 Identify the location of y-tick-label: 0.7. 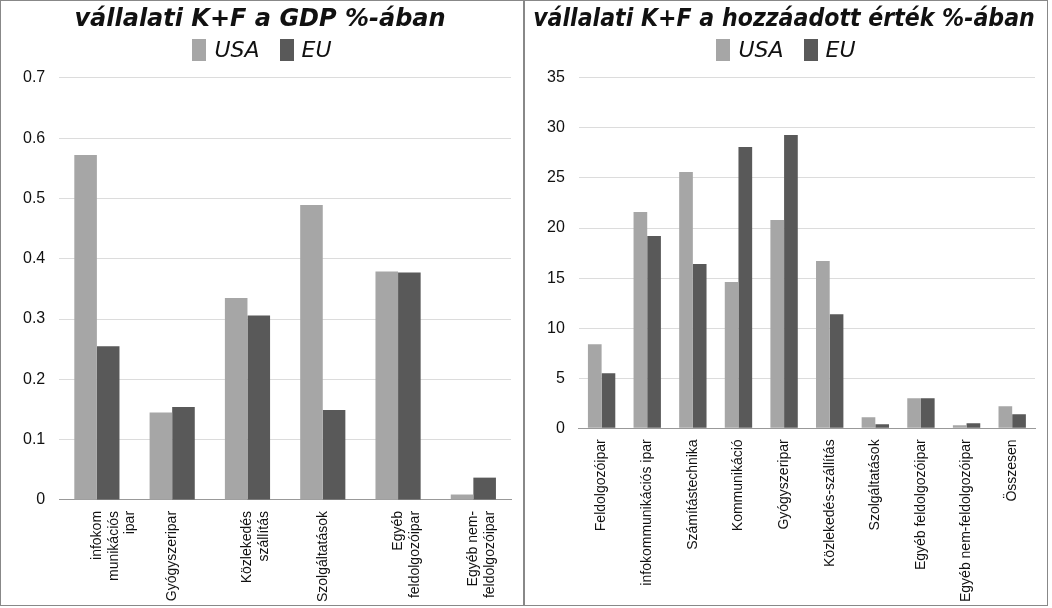
(34, 77).